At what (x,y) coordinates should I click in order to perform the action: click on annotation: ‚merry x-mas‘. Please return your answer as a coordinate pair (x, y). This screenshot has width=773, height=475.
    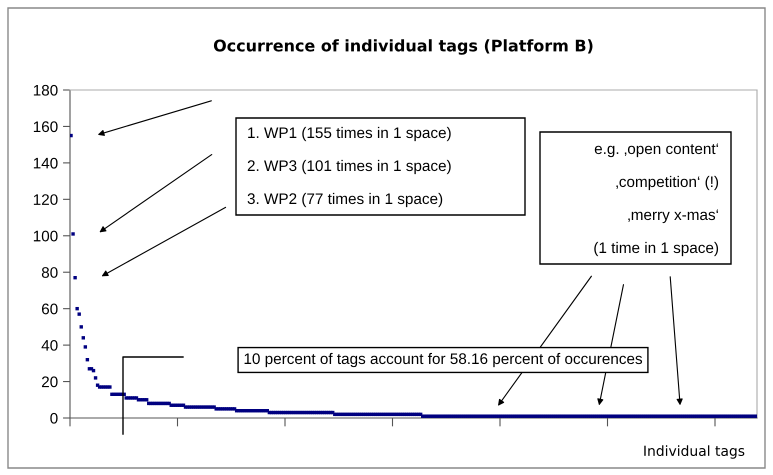
    Looking at the image, I should click on (673, 216).